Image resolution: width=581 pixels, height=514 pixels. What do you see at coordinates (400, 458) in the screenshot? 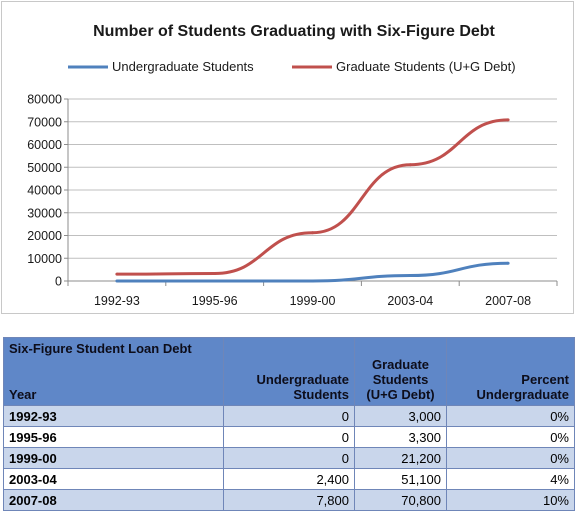
I see `cell-grad: 21,200` at bounding box center [400, 458].